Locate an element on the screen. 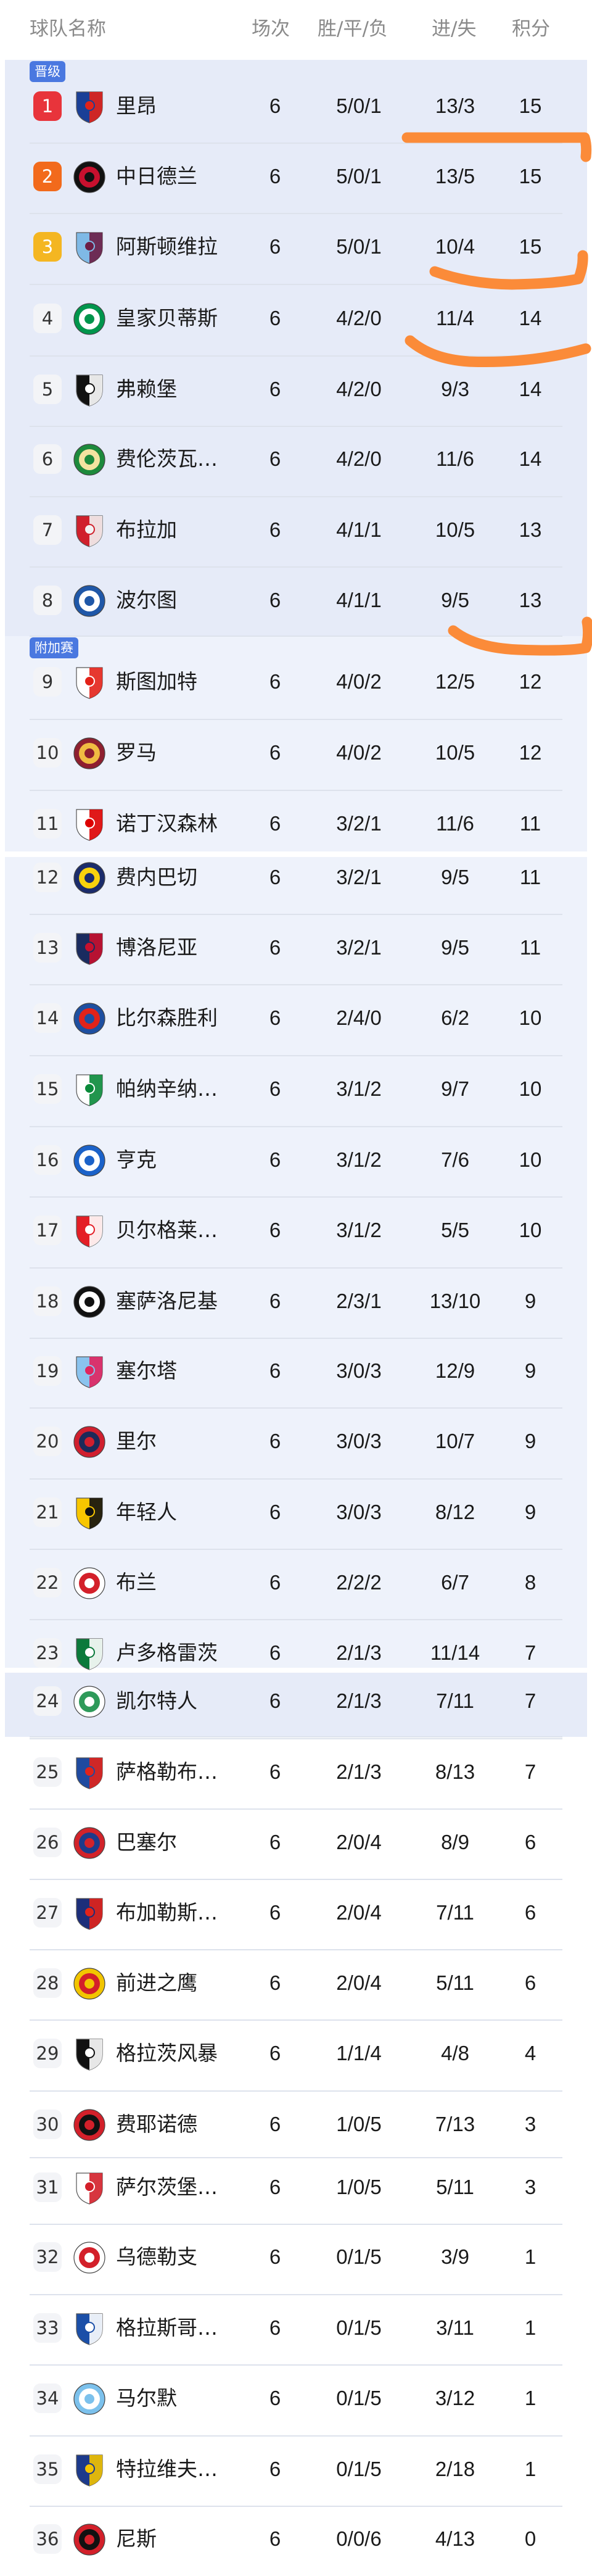 The height and width of the screenshot is (2576, 592). table-row: 14 比尔森胜利 6 2/4/0 6/2 10 is located at coordinates (296, 1018).